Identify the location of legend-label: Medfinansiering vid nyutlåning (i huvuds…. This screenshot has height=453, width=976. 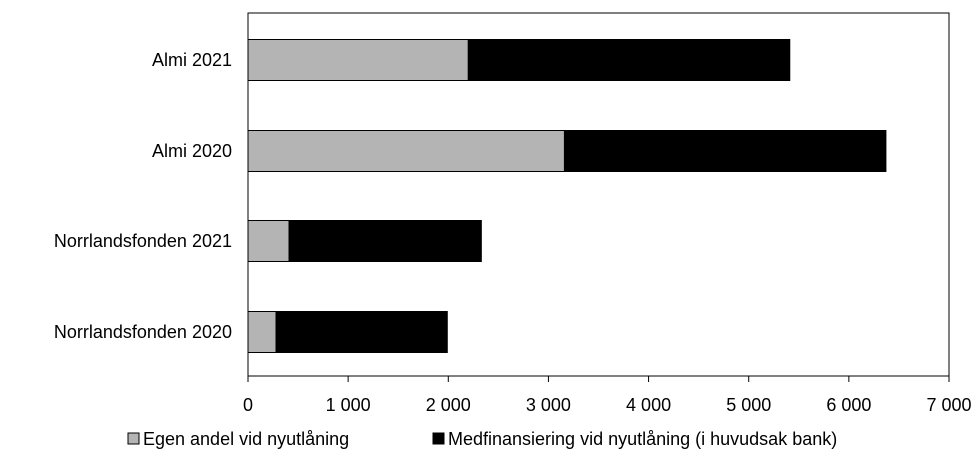
(642, 439).